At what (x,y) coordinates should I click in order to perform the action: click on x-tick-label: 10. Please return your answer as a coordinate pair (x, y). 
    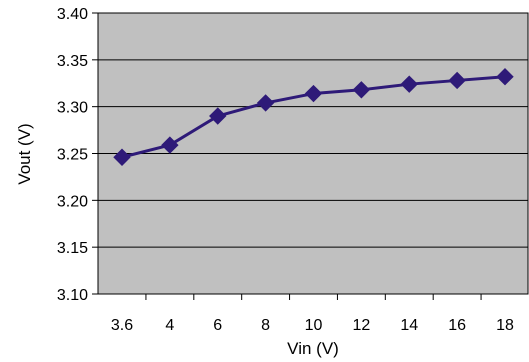
    Looking at the image, I should click on (314, 325).